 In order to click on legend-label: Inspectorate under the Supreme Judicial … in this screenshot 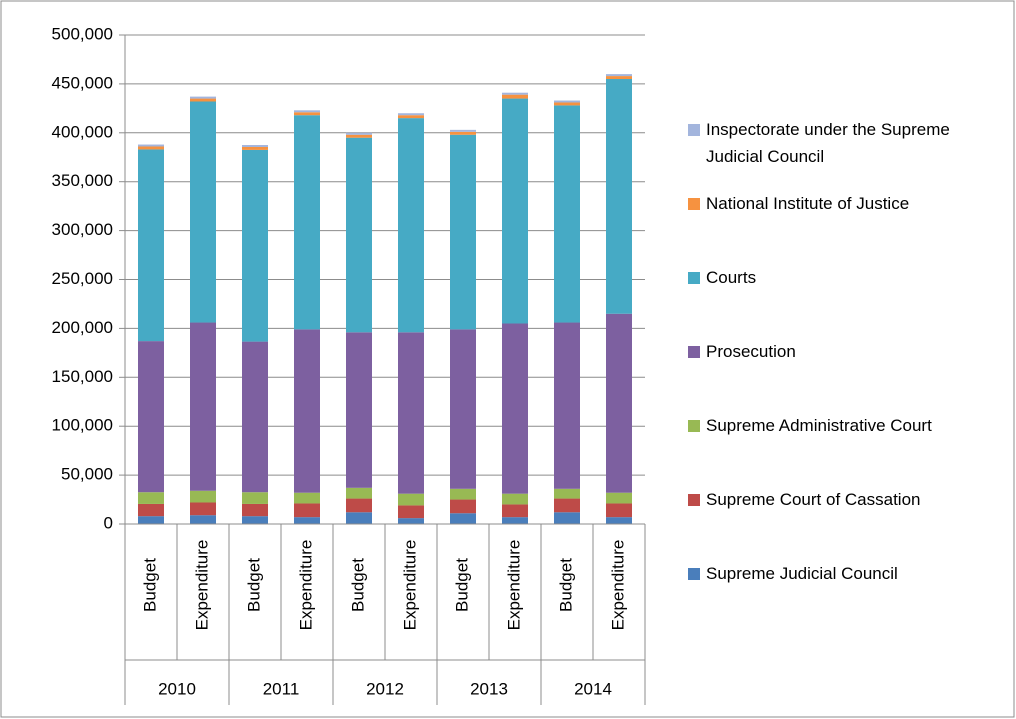, I will do `click(828, 143)`.